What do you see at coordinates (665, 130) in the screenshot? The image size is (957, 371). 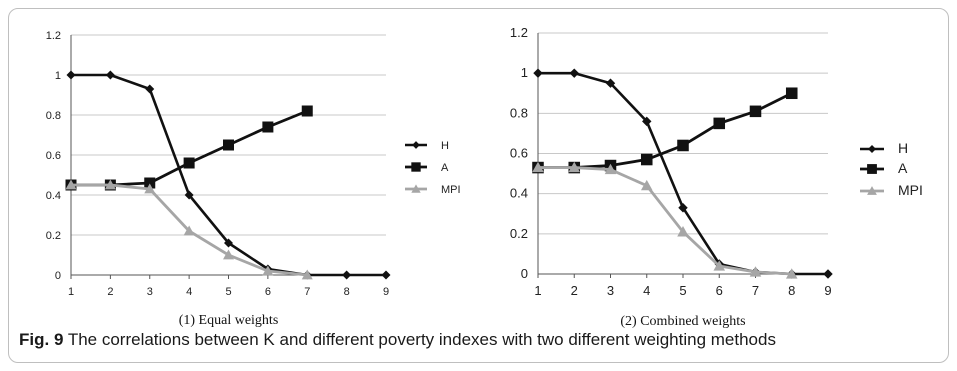 I see `series-line-a` at bounding box center [665, 130].